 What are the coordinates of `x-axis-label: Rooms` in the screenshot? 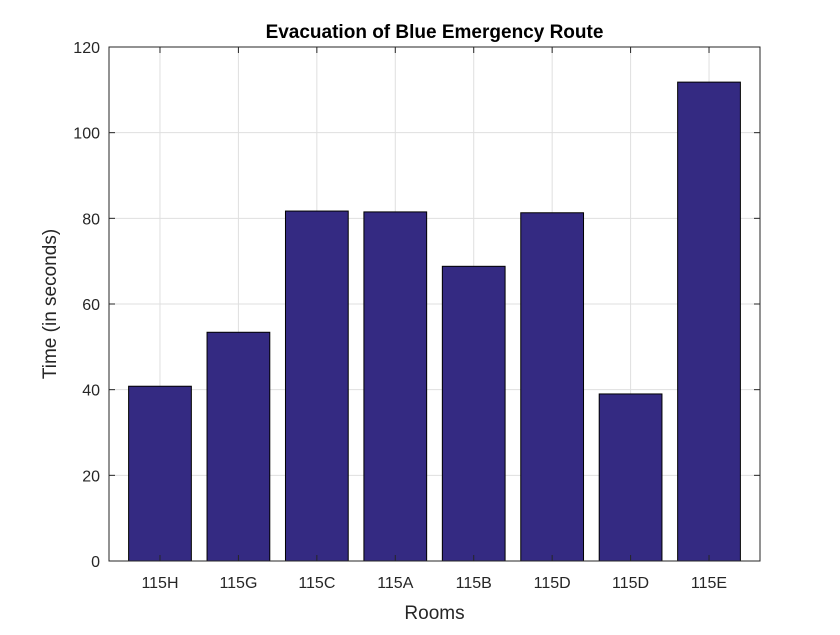 It's located at (434, 613).